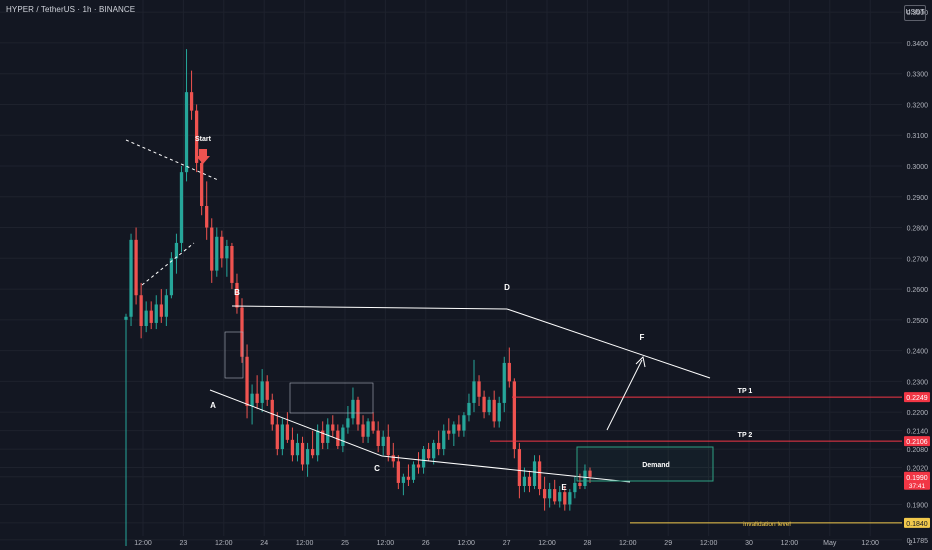 This screenshot has height=550, width=932. What do you see at coordinates (917, 442) in the screenshot?
I see `tp2-price-tag: 0.2106` at bounding box center [917, 442].